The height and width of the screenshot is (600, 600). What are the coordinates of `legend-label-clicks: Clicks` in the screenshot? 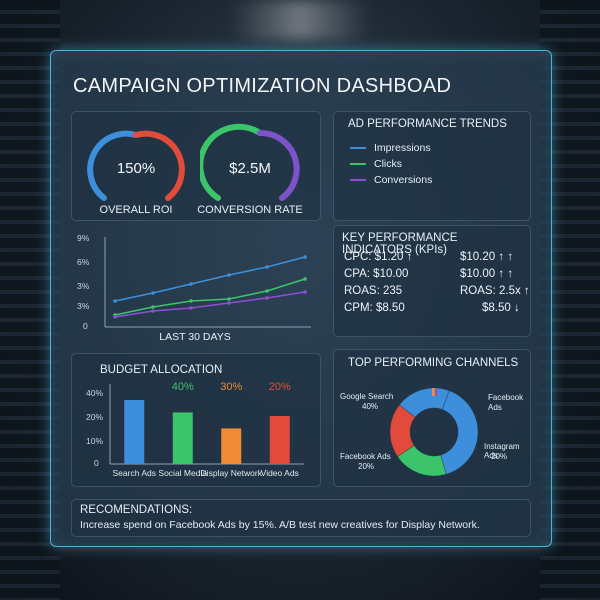 It's located at (388, 164).